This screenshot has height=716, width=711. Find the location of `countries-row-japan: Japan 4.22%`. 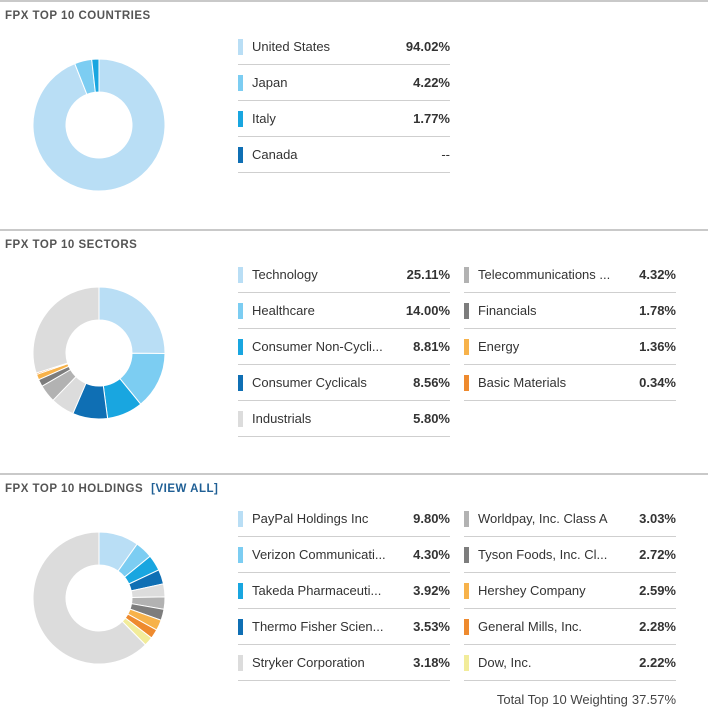

countries-row-japan: Japan 4.22% is located at coordinates (344, 83).